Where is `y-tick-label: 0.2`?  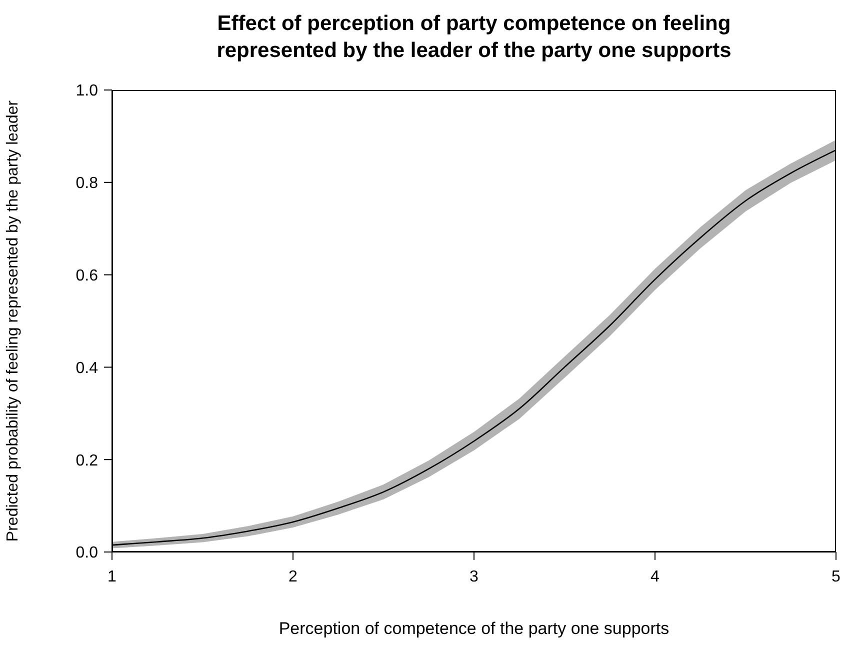 y-tick-label: 0.2 is located at coordinates (87, 461).